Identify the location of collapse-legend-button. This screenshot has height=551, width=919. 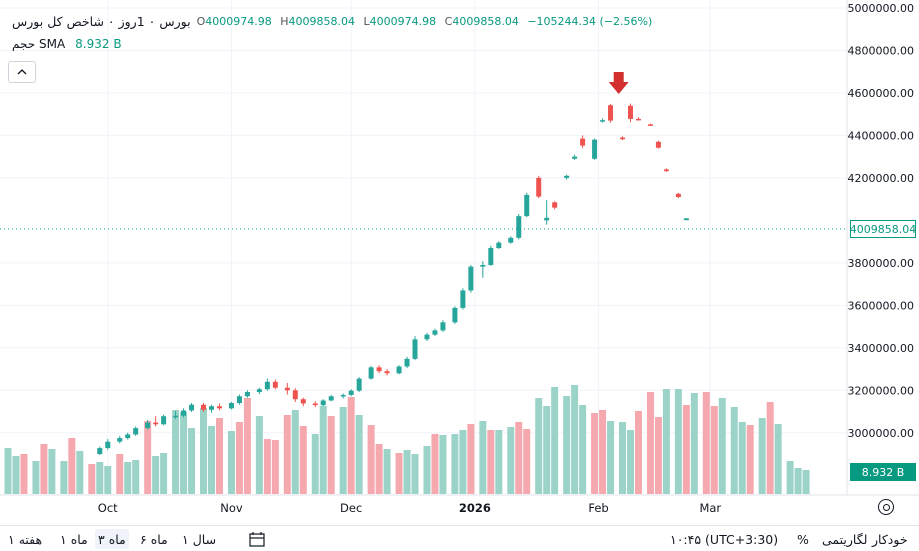
(22, 72).